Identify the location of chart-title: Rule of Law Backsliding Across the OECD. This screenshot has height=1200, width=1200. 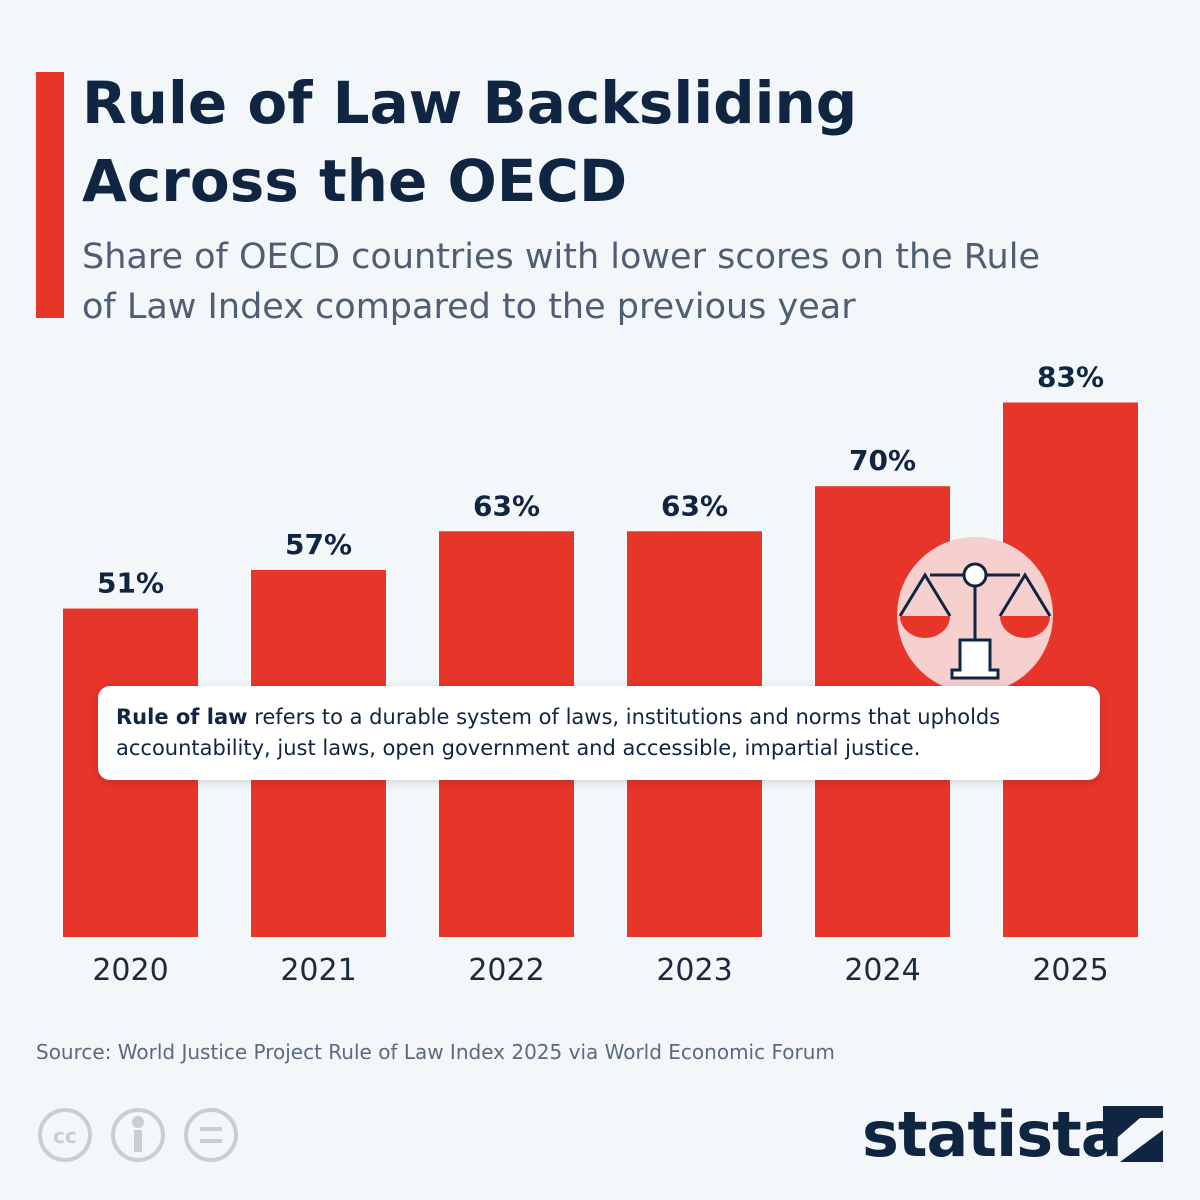
(470, 142).